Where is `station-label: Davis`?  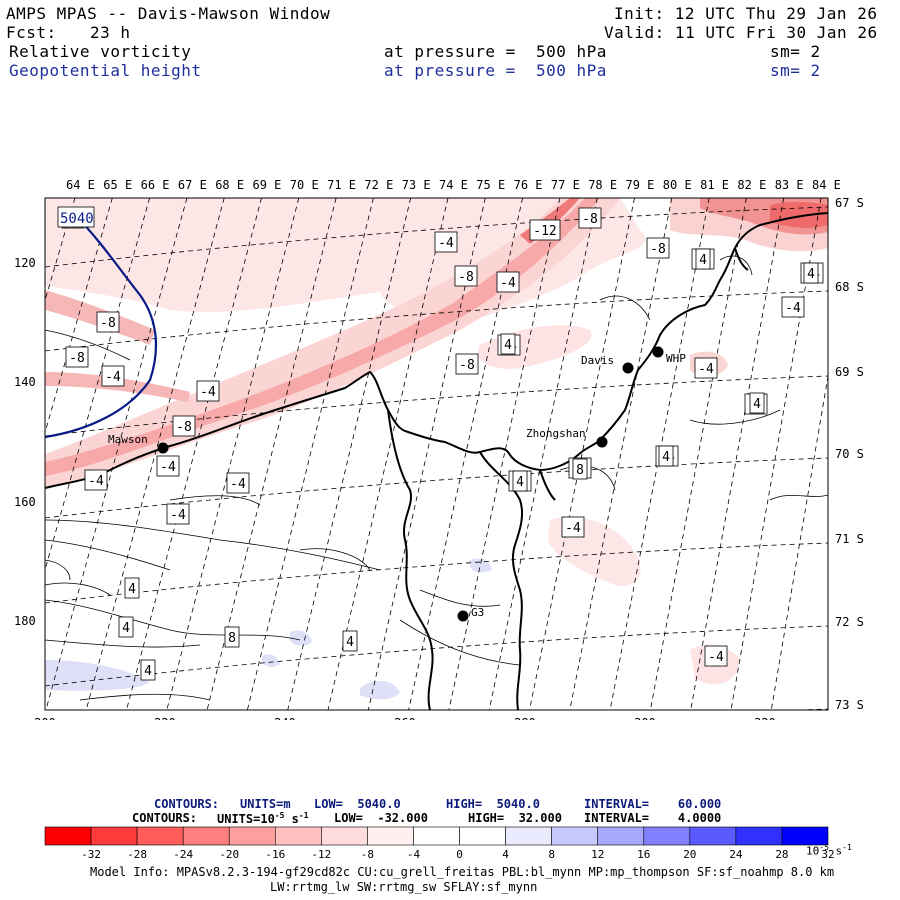 station-label: Davis is located at coordinates (597, 360).